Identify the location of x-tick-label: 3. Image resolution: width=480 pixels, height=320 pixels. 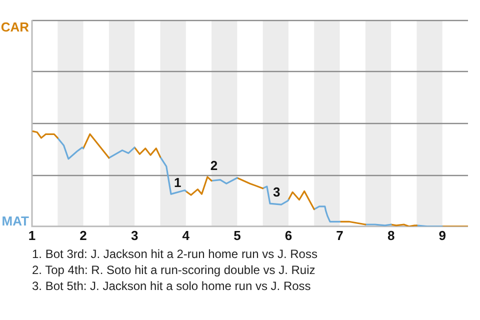
(134, 235).